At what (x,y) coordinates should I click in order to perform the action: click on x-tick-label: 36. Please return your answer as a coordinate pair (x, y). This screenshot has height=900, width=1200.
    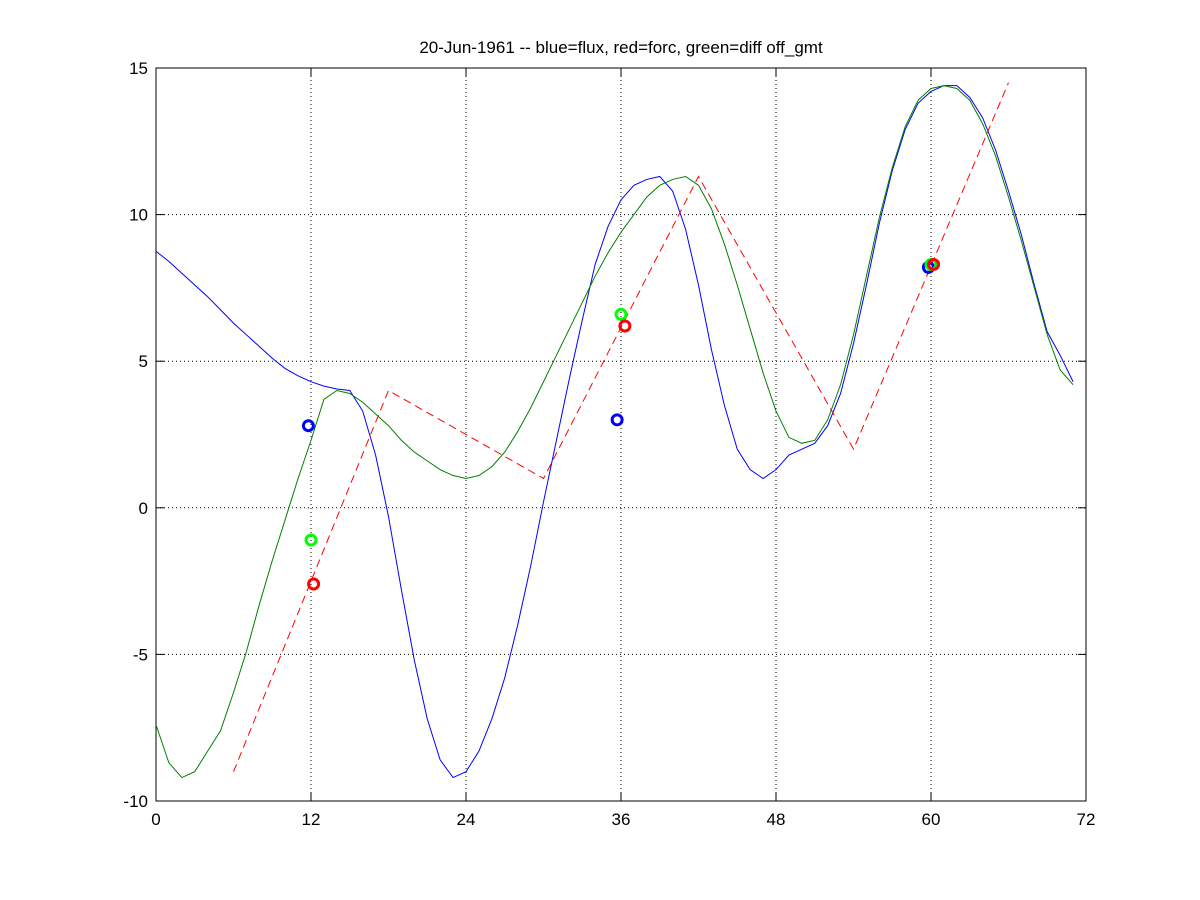
    Looking at the image, I should click on (621, 819).